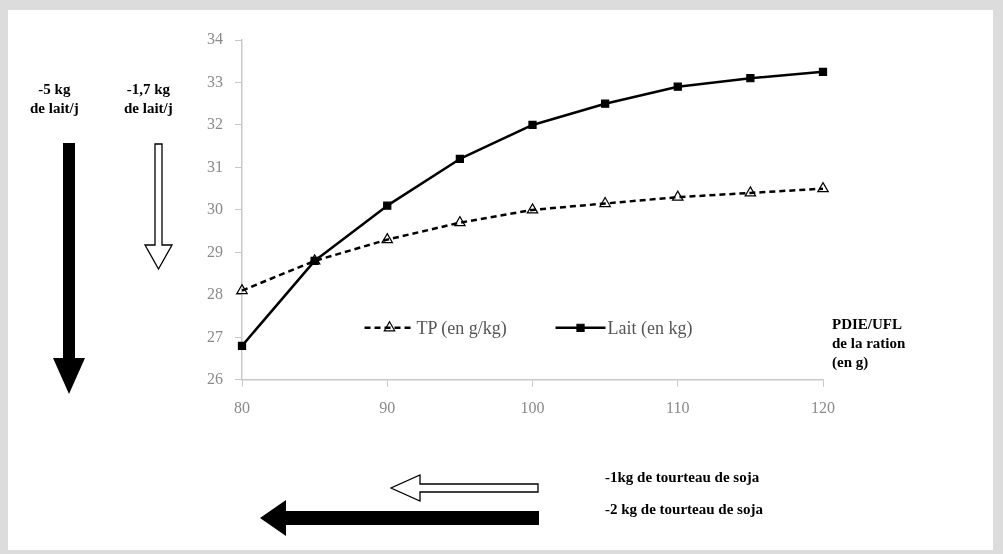  I want to click on y-tick-label: 28, so click(215, 294).